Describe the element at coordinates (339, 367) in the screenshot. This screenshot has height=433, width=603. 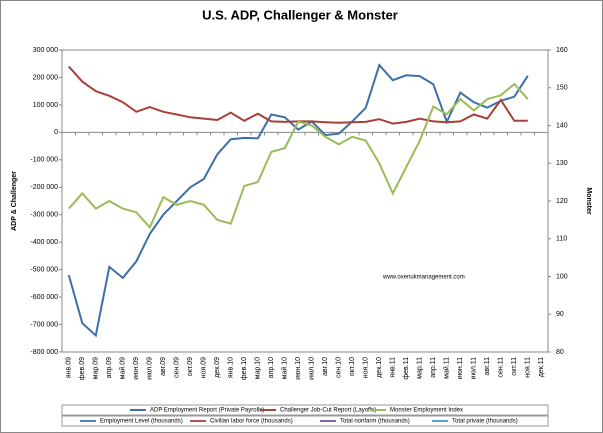
I see `x-tick-label: сен.10` at that location.